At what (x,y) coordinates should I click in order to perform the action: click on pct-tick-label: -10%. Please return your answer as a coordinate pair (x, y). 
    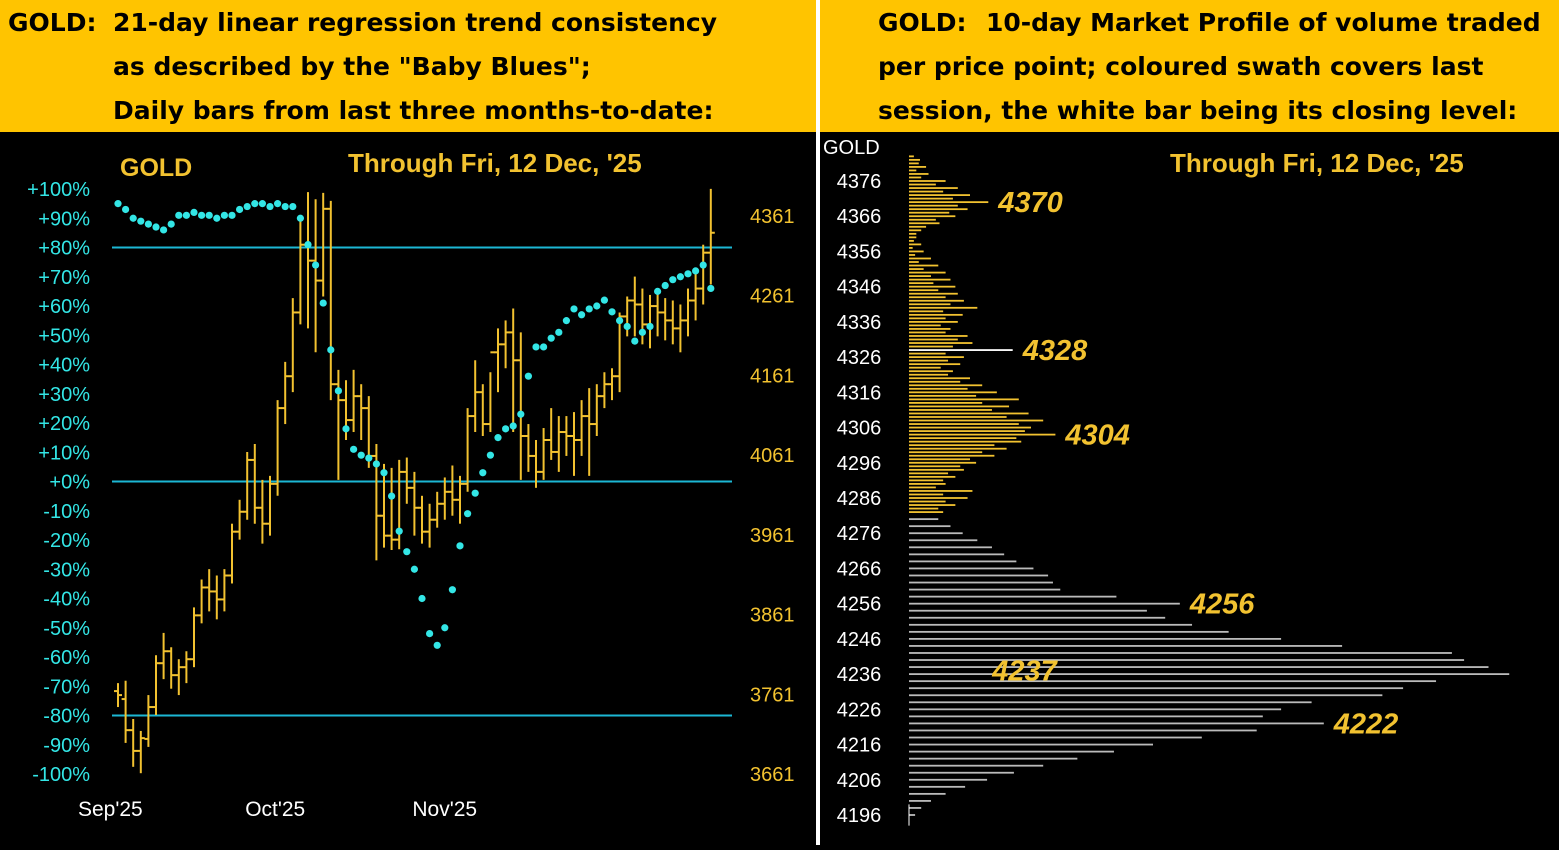
    Looking at the image, I should click on (66, 512).